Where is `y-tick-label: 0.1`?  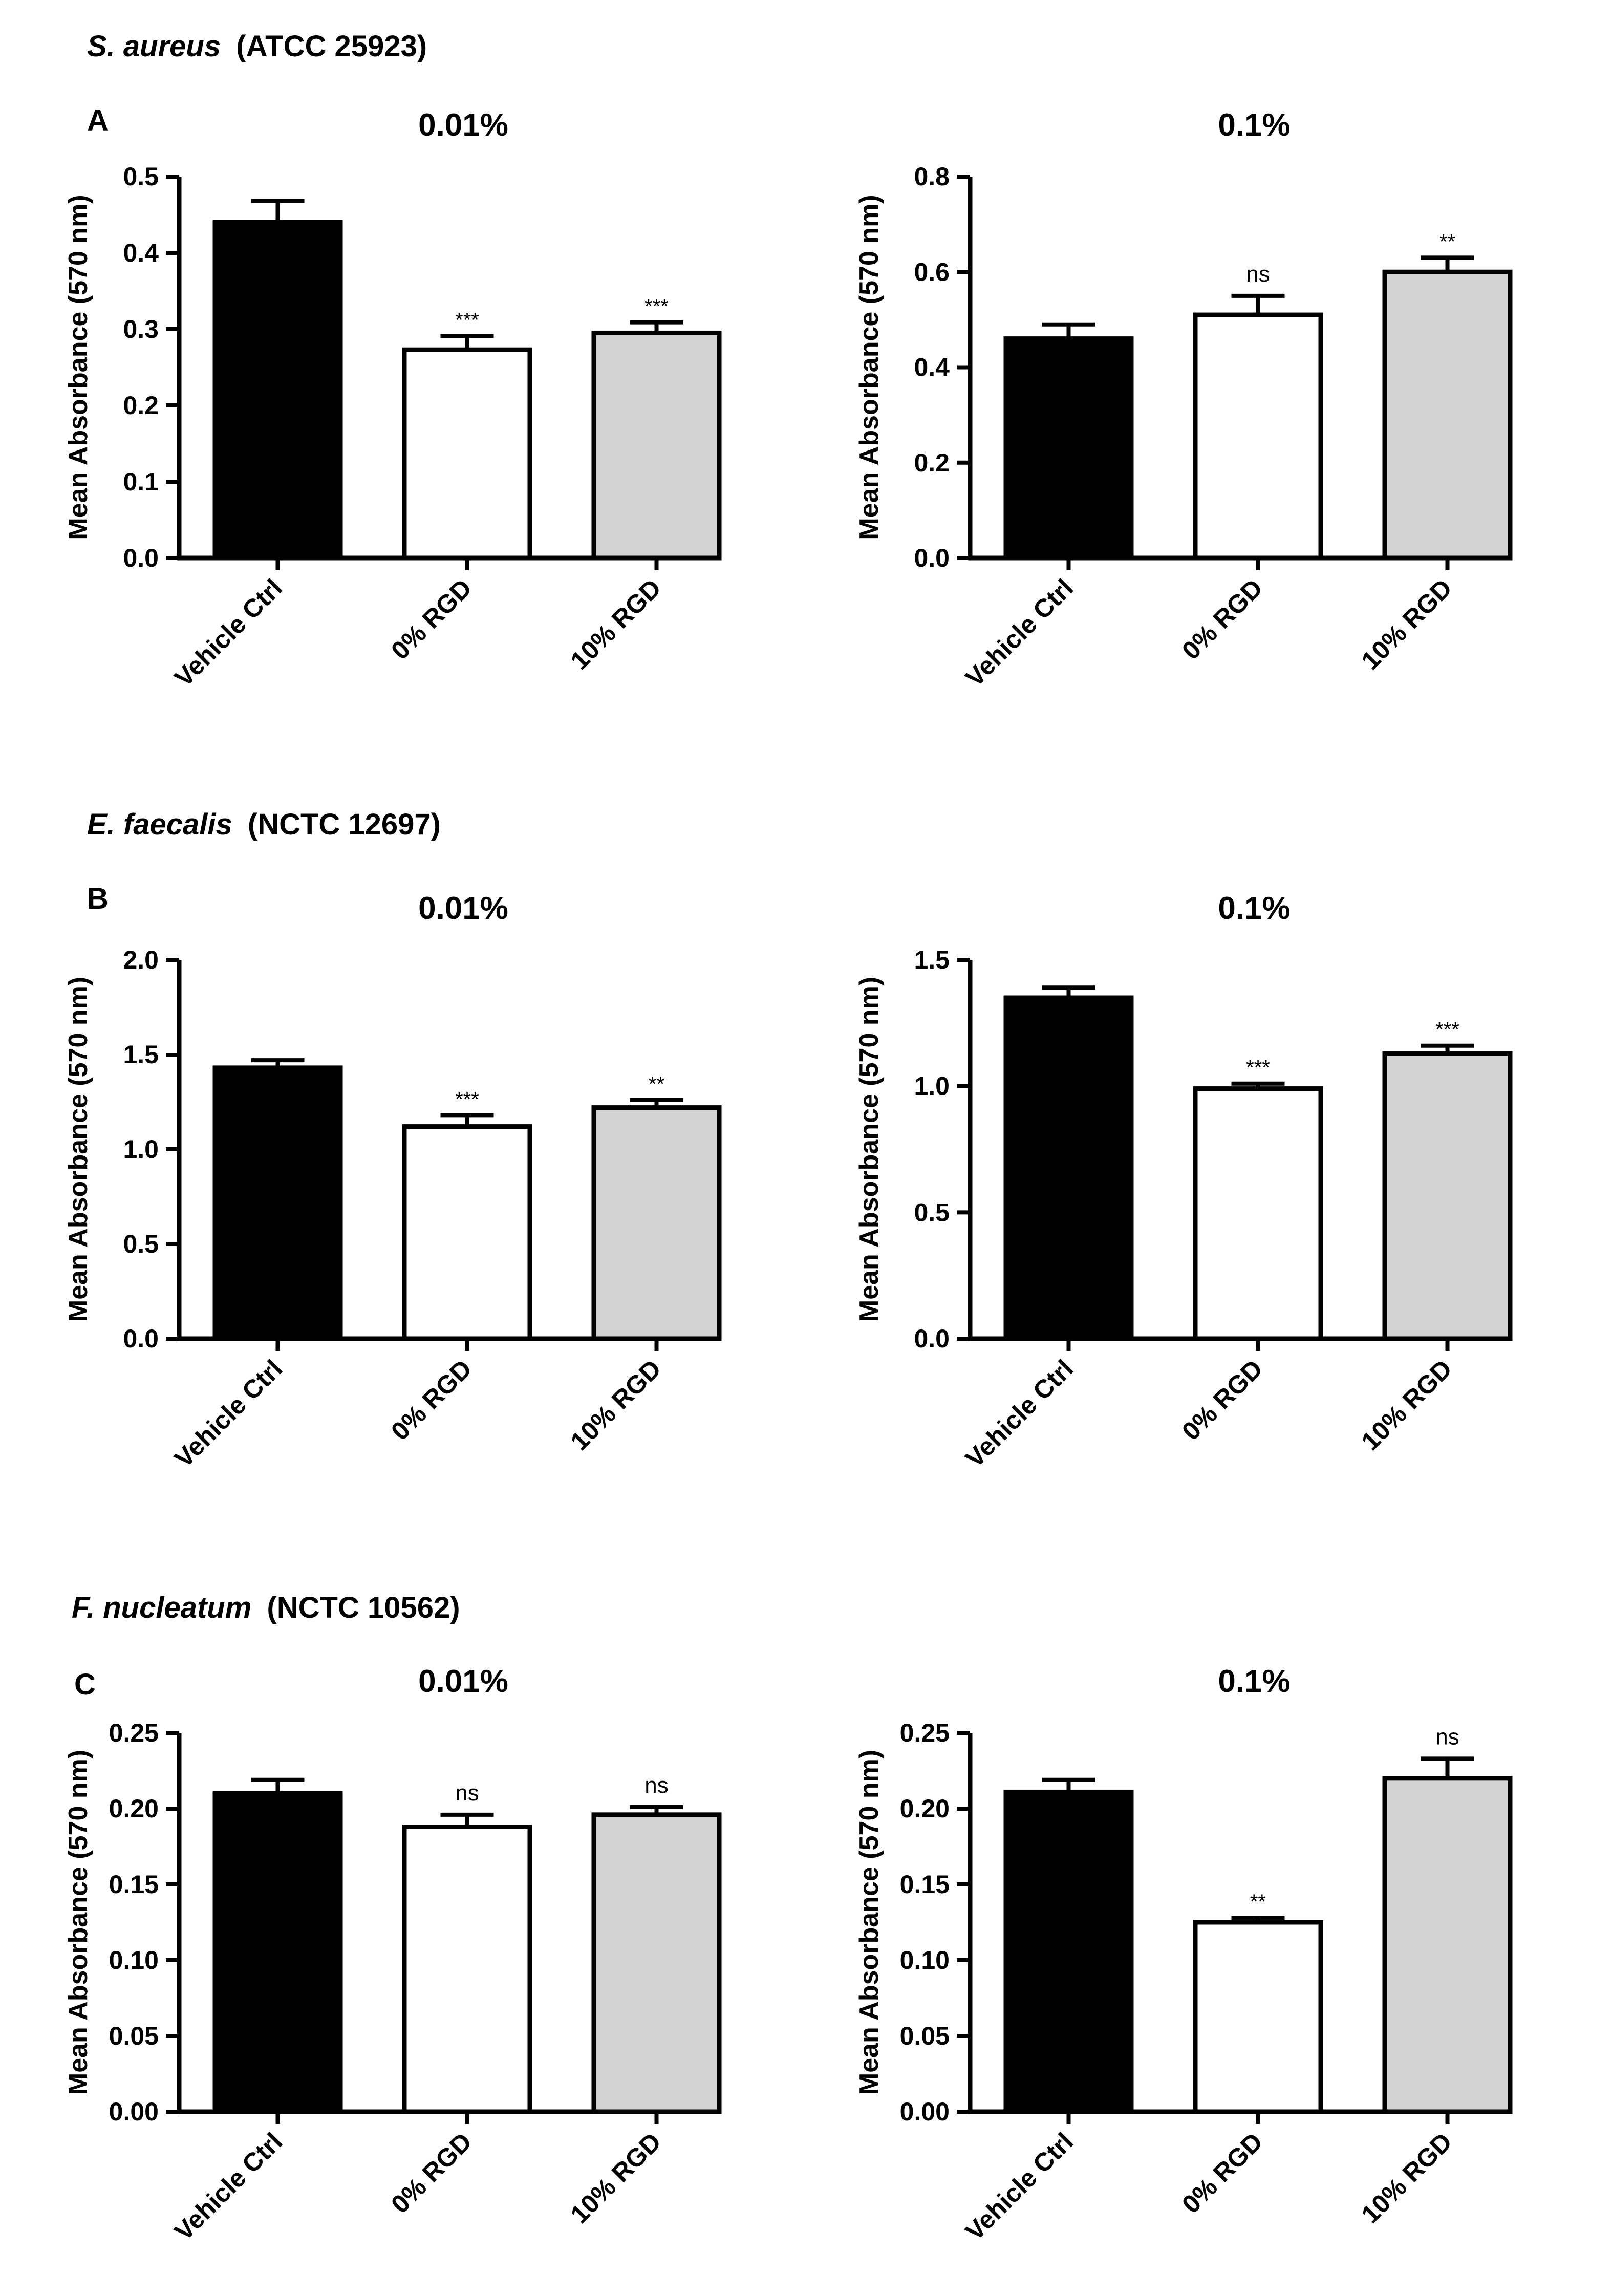
y-tick-label: 0.1 is located at coordinates (141, 481).